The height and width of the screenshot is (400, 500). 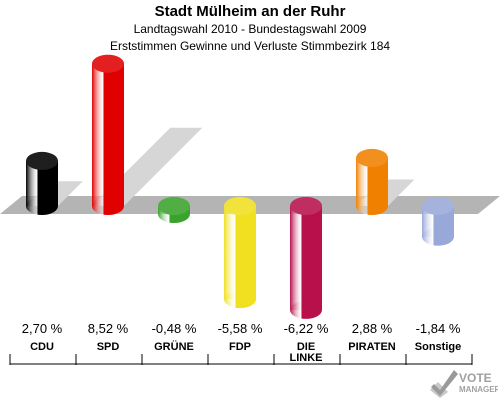 I want to click on value-label: 8,52 %, so click(x=108, y=328).